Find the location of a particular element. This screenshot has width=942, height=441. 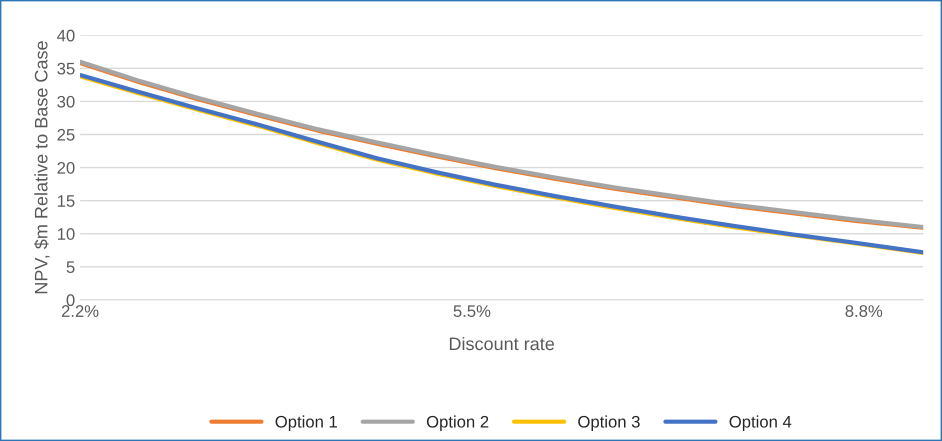

legend-label: Option 2 is located at coordinates (457, 423).